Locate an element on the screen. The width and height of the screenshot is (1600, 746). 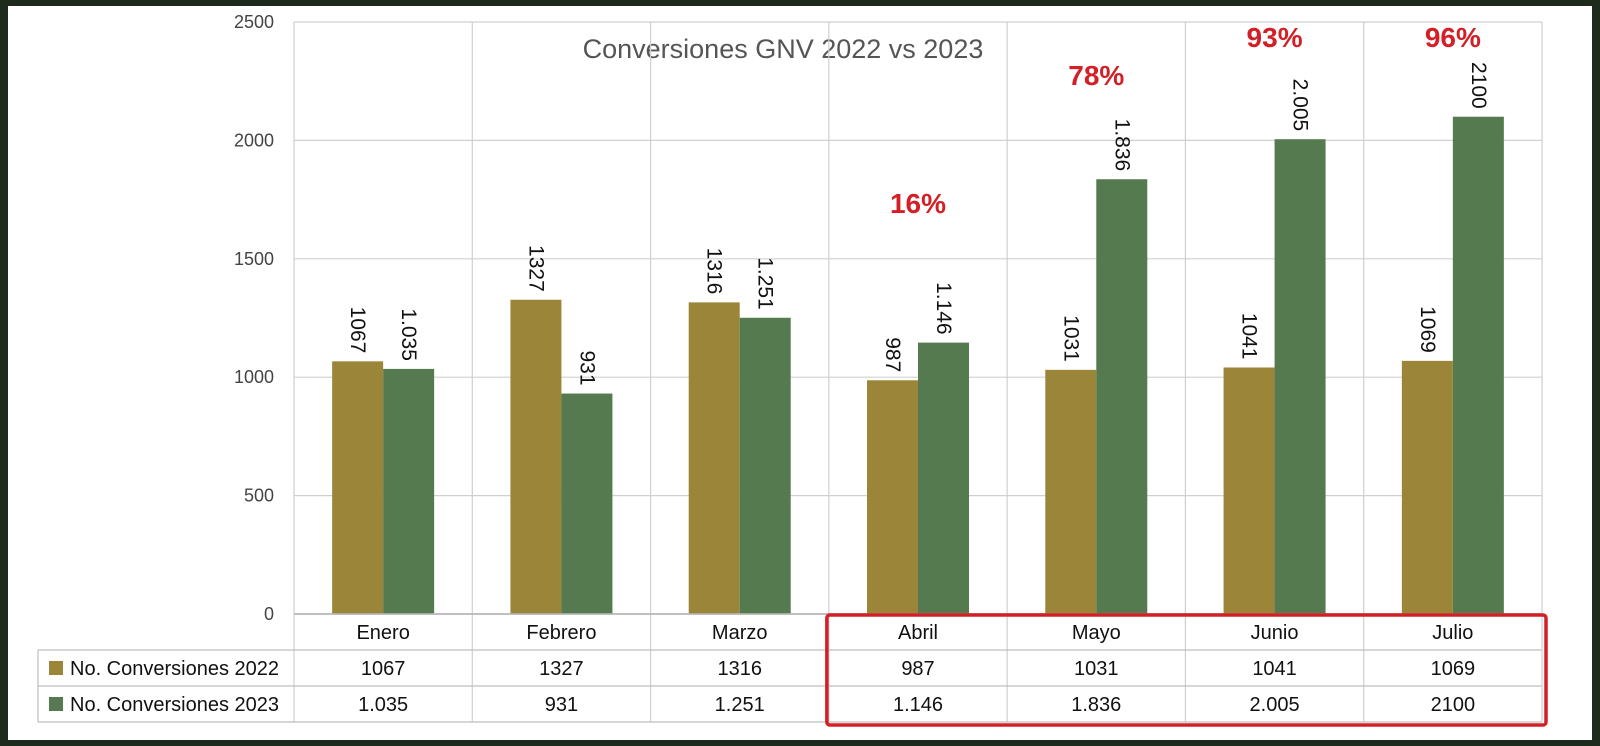
percent-annotation: 96% is located at coordinates (1453, 37).